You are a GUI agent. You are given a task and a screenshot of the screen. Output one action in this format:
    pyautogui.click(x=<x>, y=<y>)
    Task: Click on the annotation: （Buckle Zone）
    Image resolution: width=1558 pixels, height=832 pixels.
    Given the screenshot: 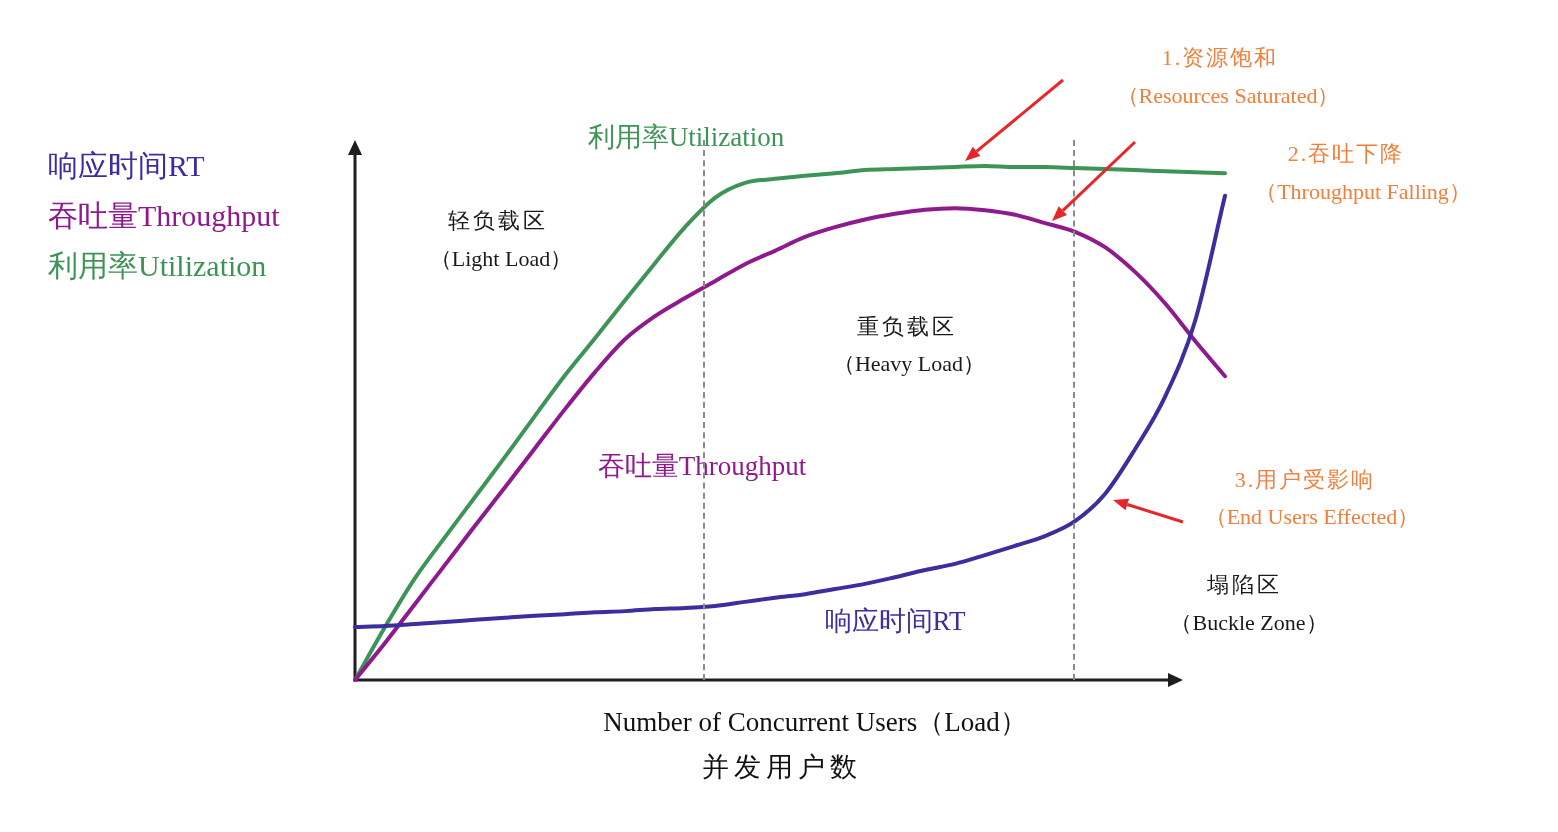 What is the action you would take?
    pyautogui.click(x=1249, y=623)
    